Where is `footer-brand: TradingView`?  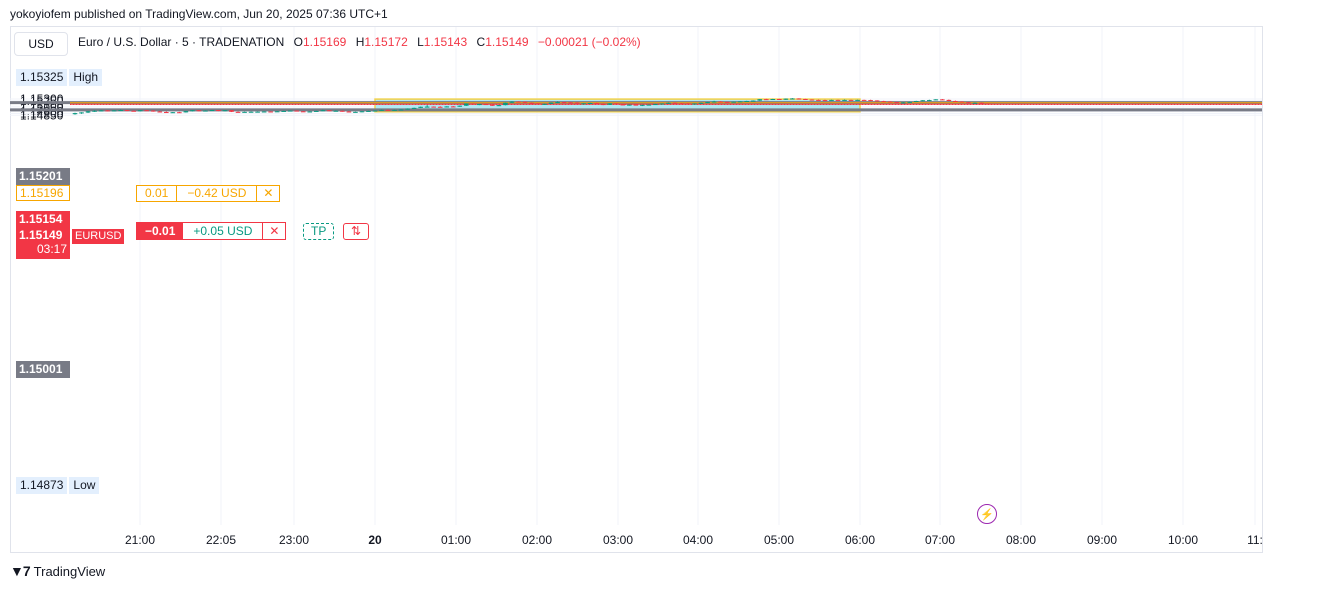 footer-brand: TradingView is located at coordinates (69, 571).